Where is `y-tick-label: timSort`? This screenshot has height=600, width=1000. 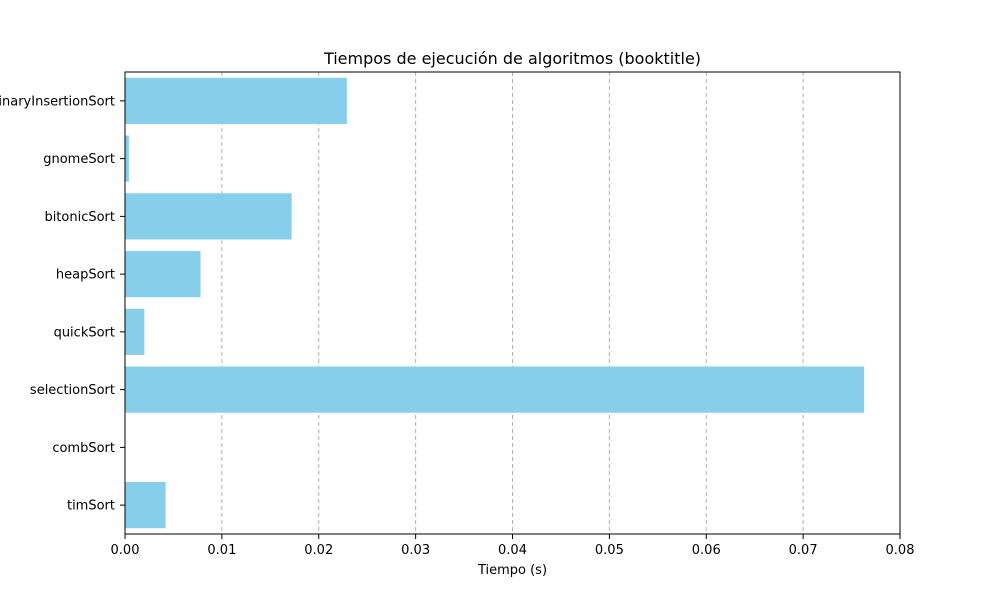 y-tick-label: timSort is located at coordinates (91, 506).